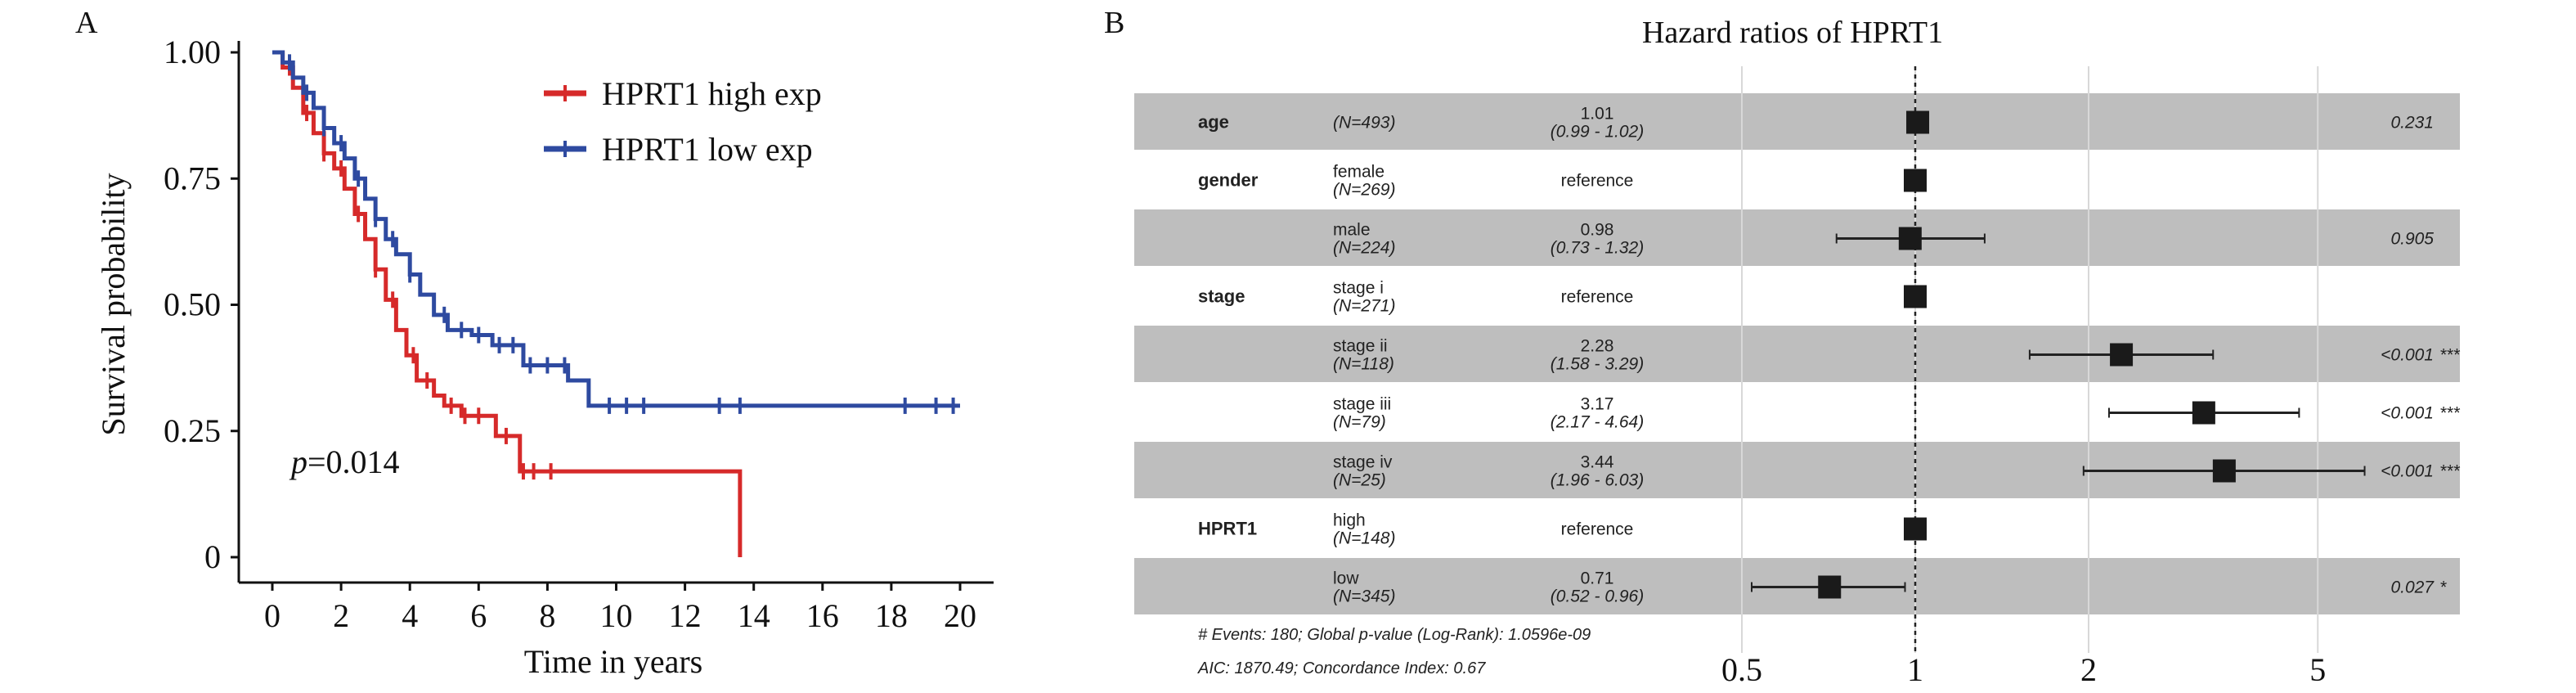 The image size is (2576, 693). Describe the element at coordinates (1359, 481) in the screenshot. I see `n-label: (N=25)` at that location.